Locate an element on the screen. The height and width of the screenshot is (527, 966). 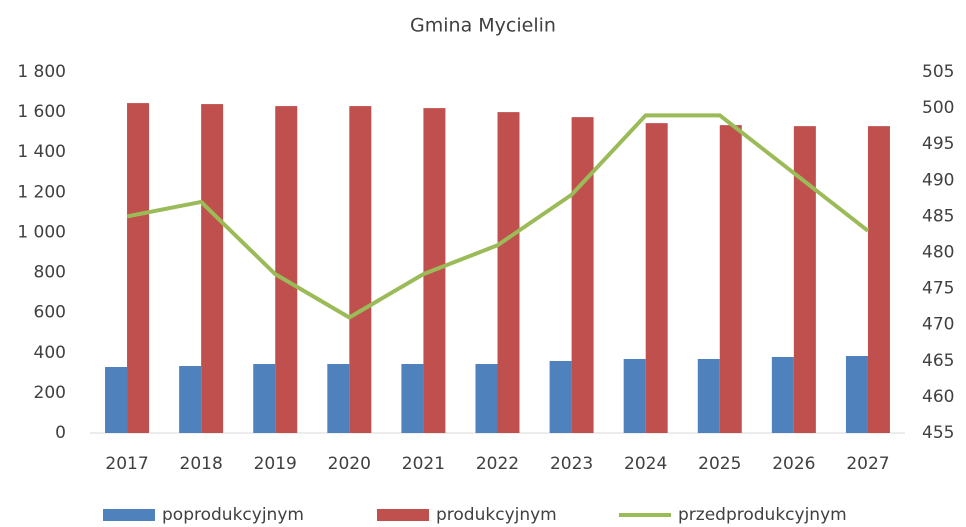
y2-tick-label: 490 is located at coordinates (938, 180).